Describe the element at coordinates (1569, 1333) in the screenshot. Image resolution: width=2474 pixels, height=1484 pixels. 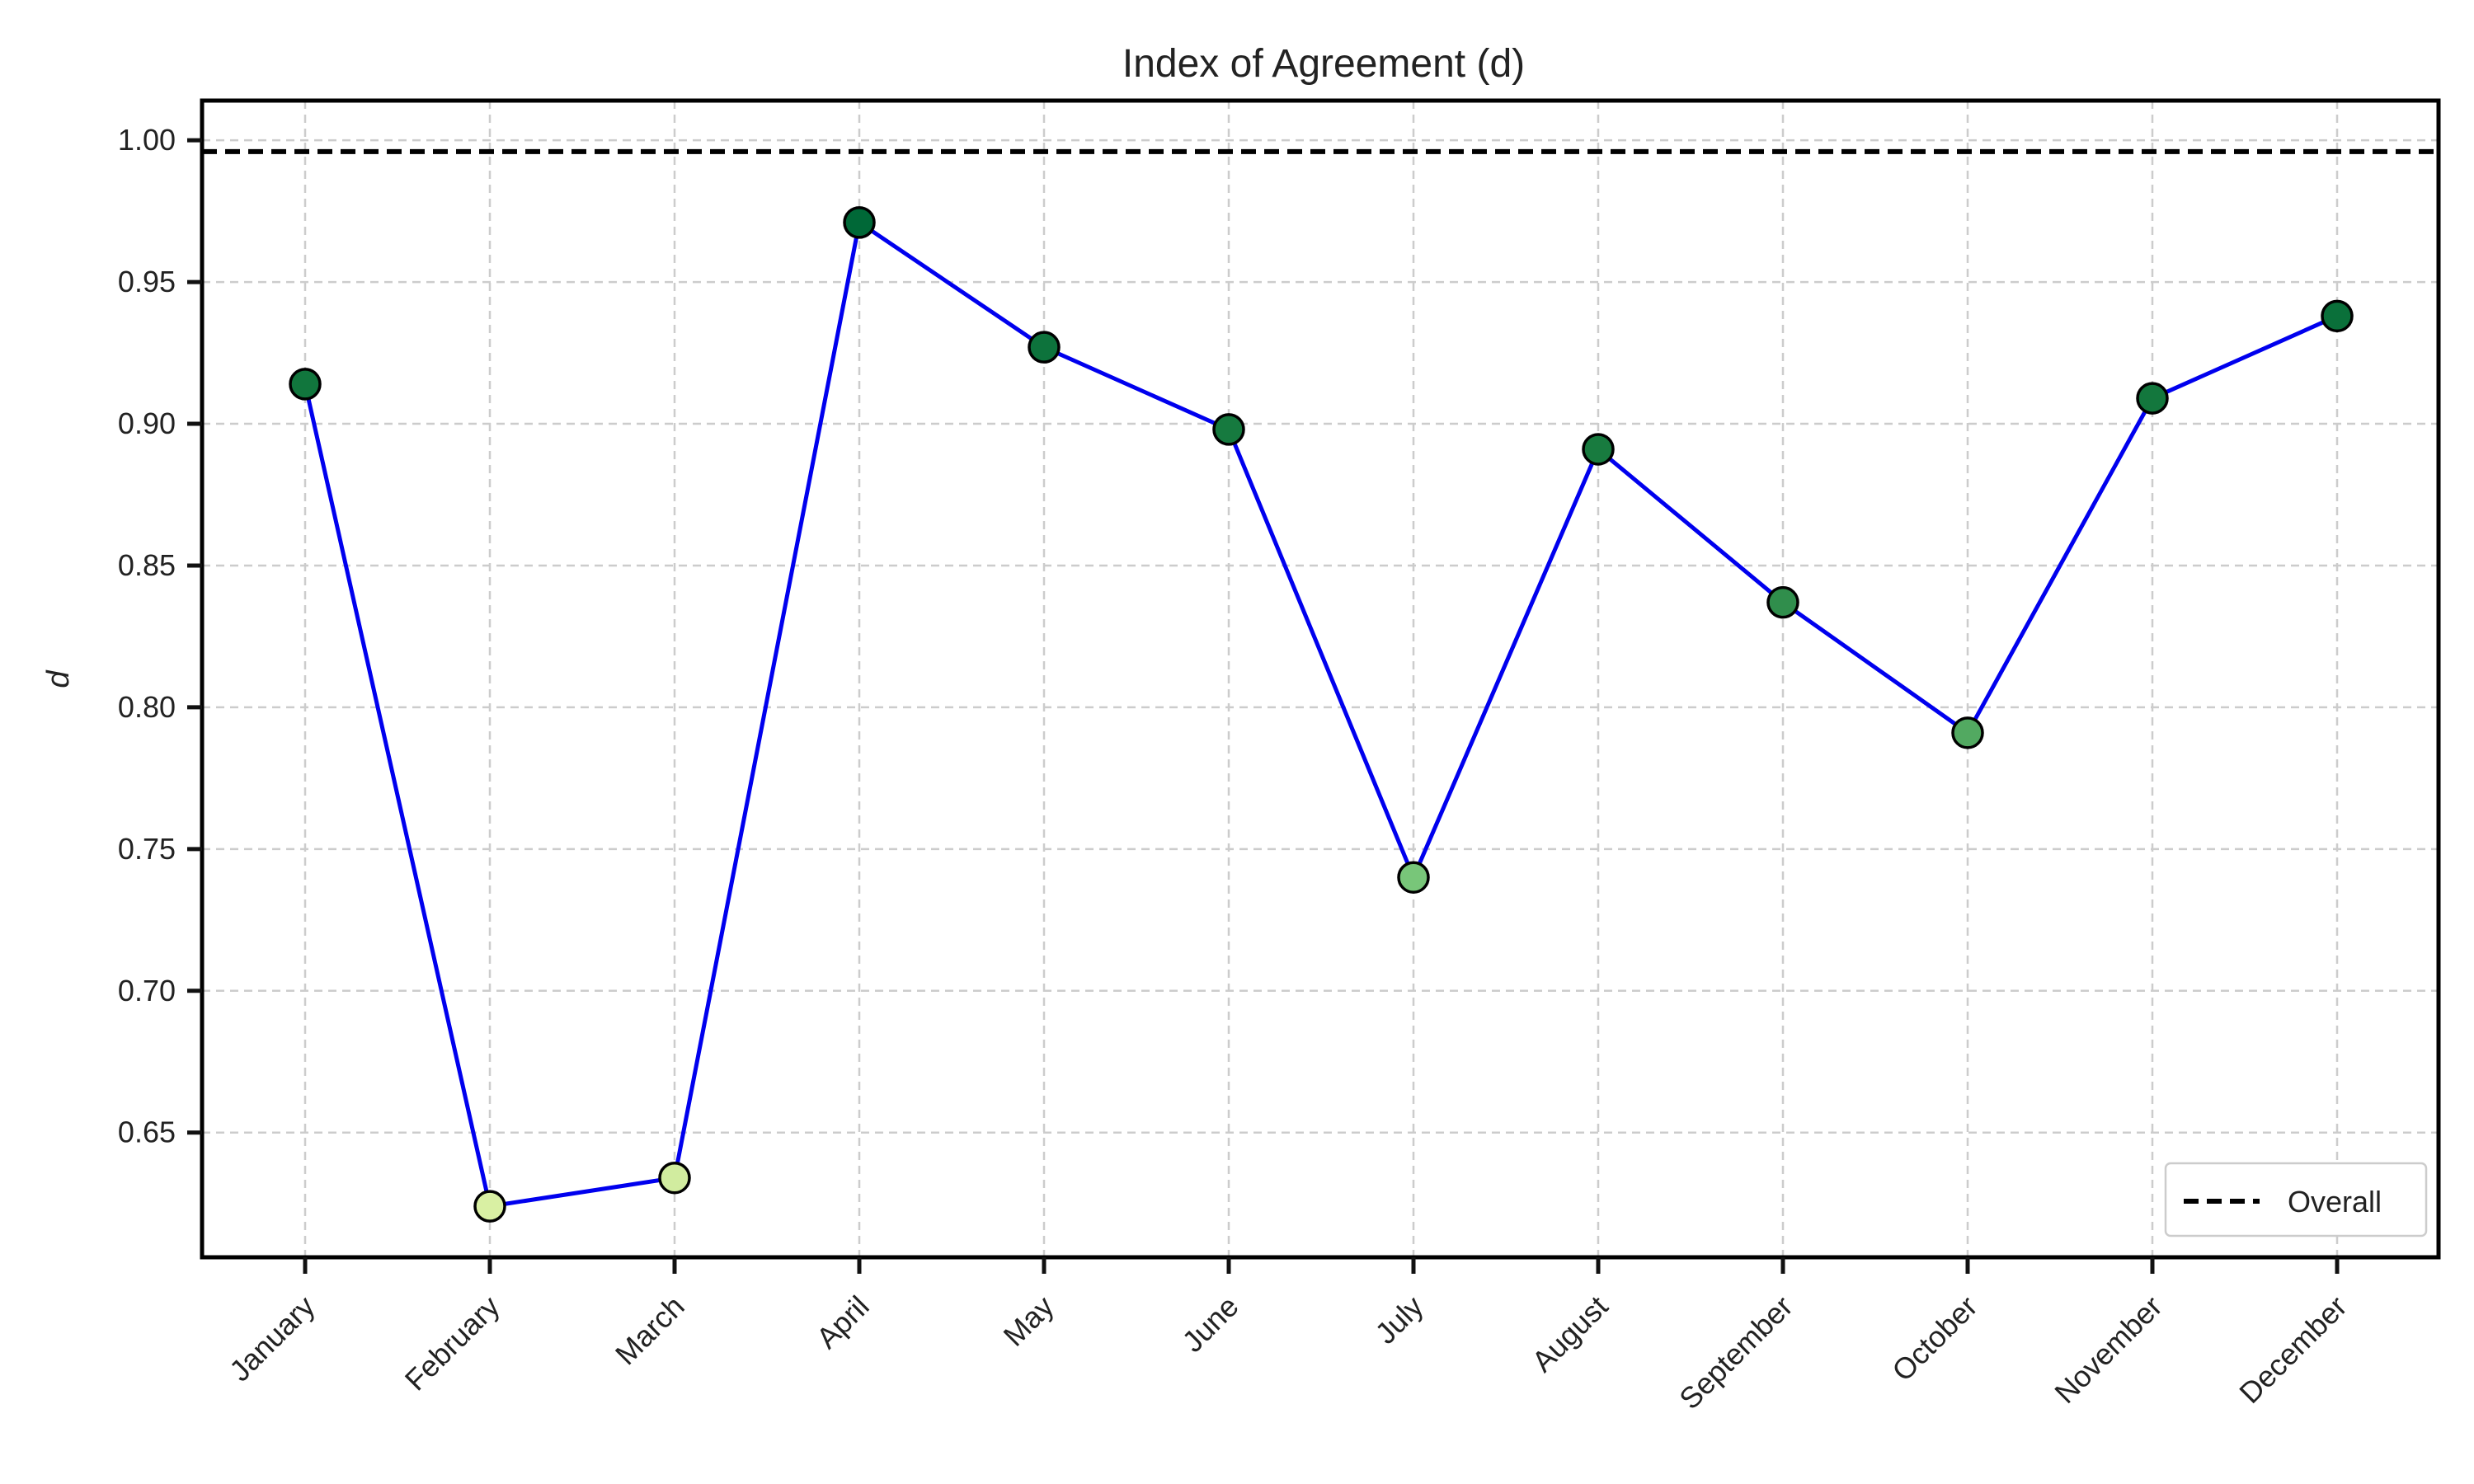
I see `x-tick-label: August` at that location.